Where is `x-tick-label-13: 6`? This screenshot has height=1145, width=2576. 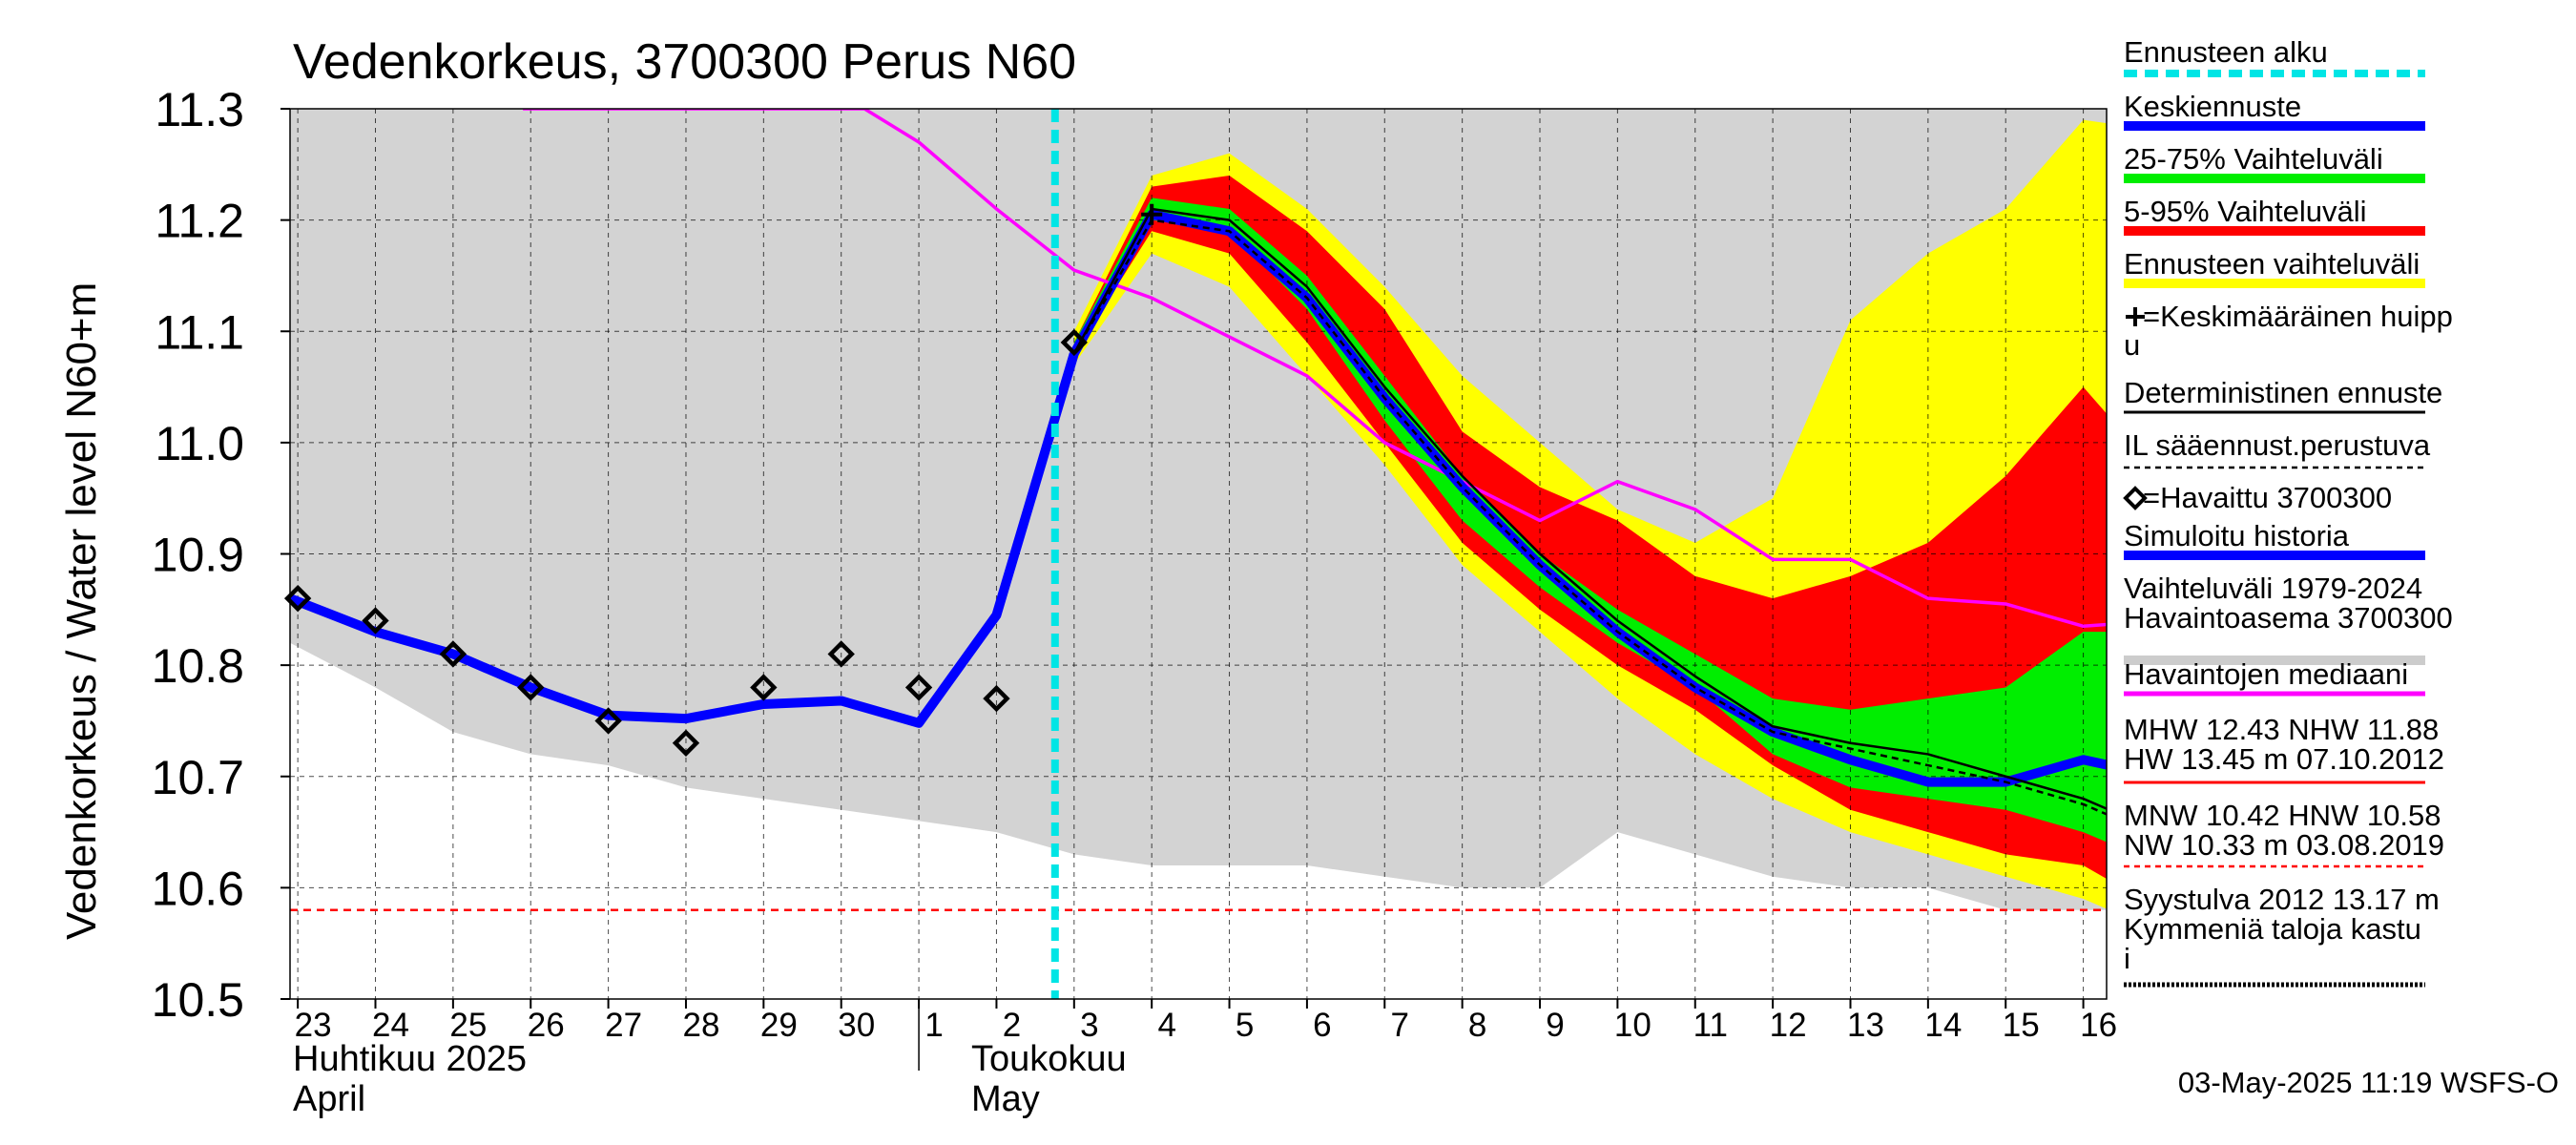
x-tick-label-13: 6 is located at coordinates (1322, 1025).